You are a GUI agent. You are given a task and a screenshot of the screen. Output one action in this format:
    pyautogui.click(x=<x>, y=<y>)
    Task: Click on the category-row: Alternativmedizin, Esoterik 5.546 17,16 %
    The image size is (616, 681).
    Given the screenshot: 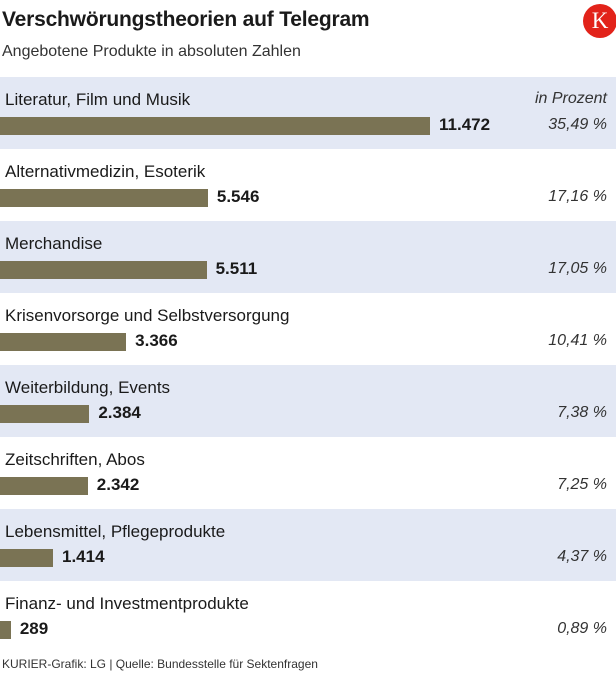 What is the action you would take?
    pyautogui.click(x=308, y=185)
    